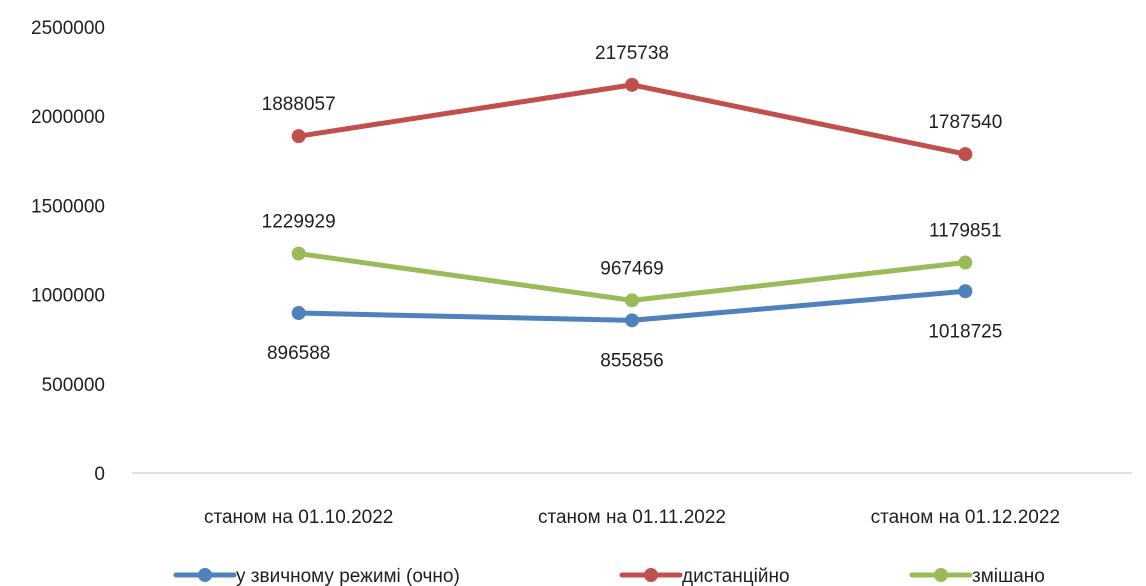 The height and width of the screenshot is (586, 1146). I want to click on x-tick-label: станом на 01.11.2022, so click(632, 517).